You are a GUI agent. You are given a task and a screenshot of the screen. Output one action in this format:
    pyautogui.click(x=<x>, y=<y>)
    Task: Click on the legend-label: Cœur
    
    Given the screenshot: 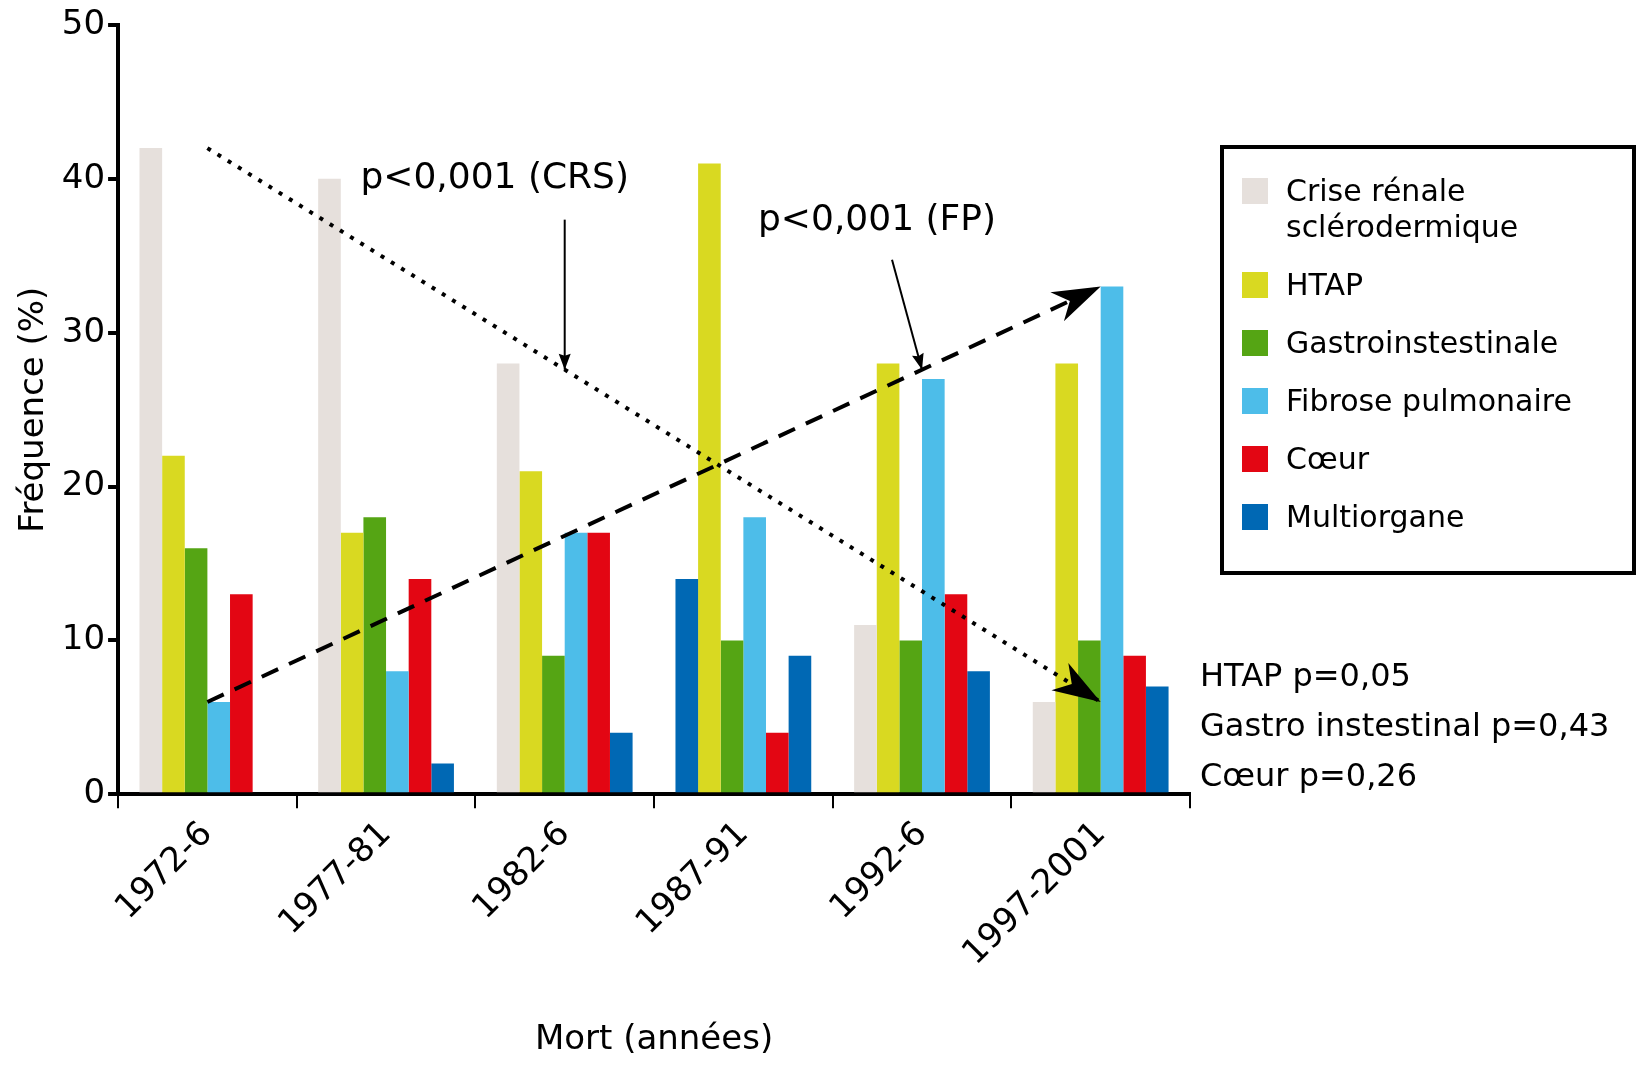 What is the action you would take?
    pyautogui.click(x=1327, y=459)
    